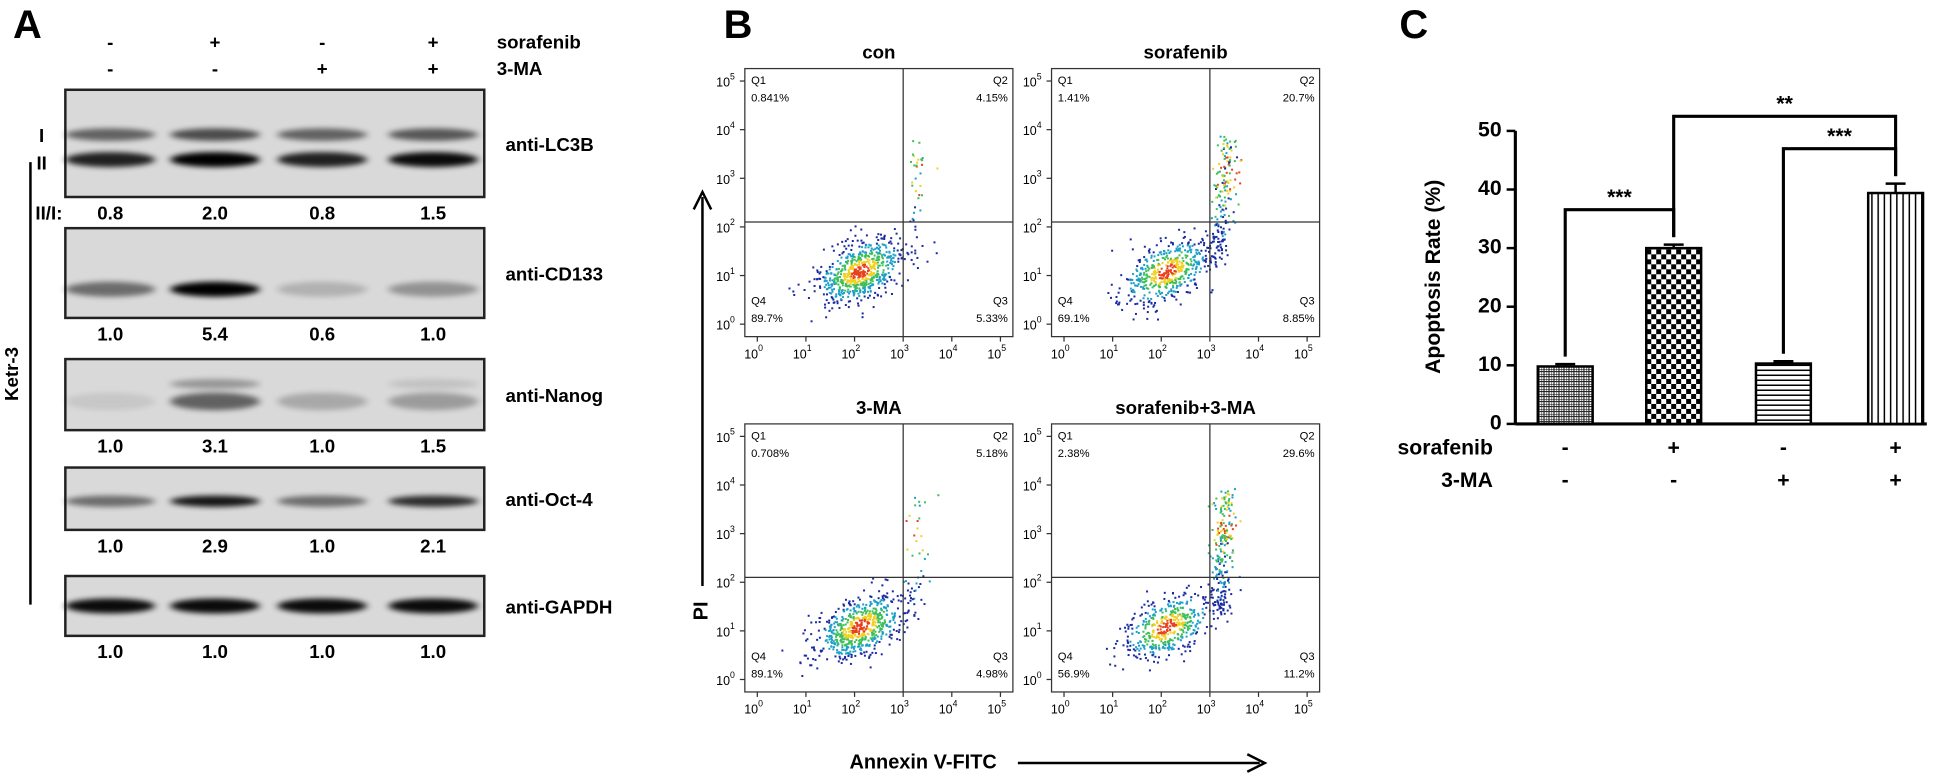 The image size is (1946, 773). What do you see at coordinates (1115, 704) in the screenshot?
I see `tick-exponent: 1` at bounding box center [1115, 704].